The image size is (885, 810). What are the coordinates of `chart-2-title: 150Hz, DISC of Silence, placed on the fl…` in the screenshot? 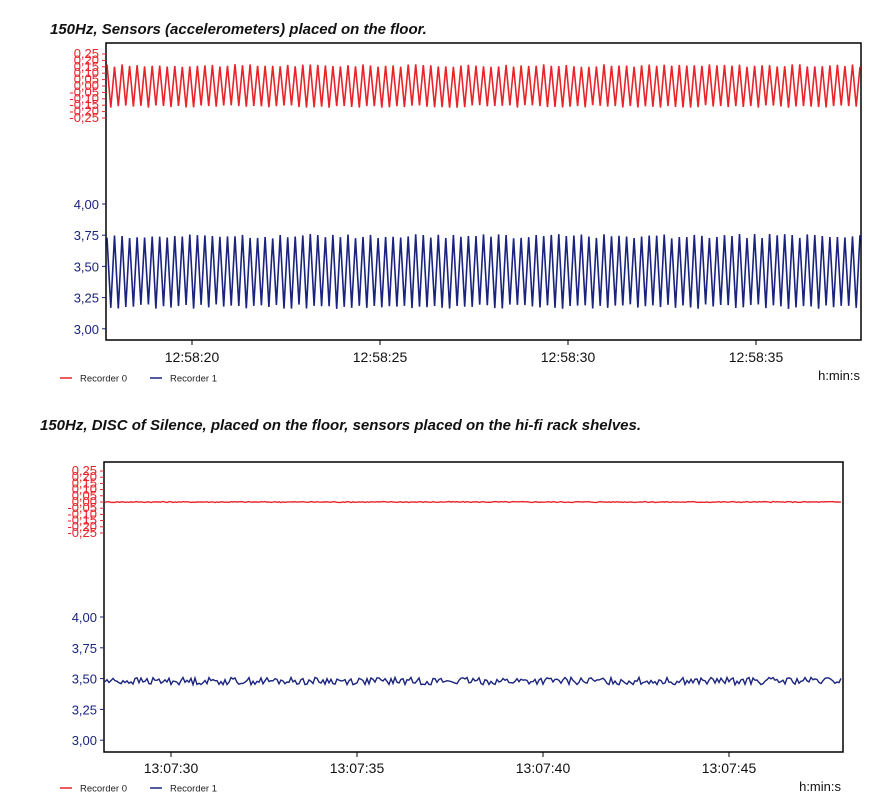 It's located at (341, 425).